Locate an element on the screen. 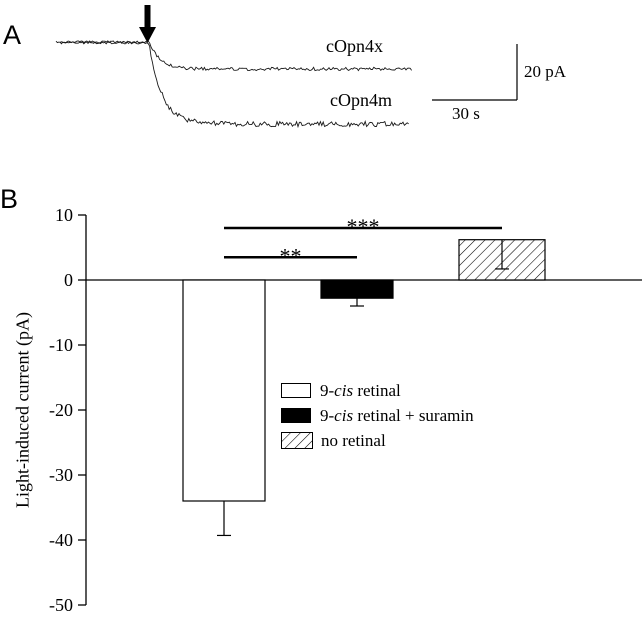  y-tick-label: -50 is located at coordinates (61, 605).